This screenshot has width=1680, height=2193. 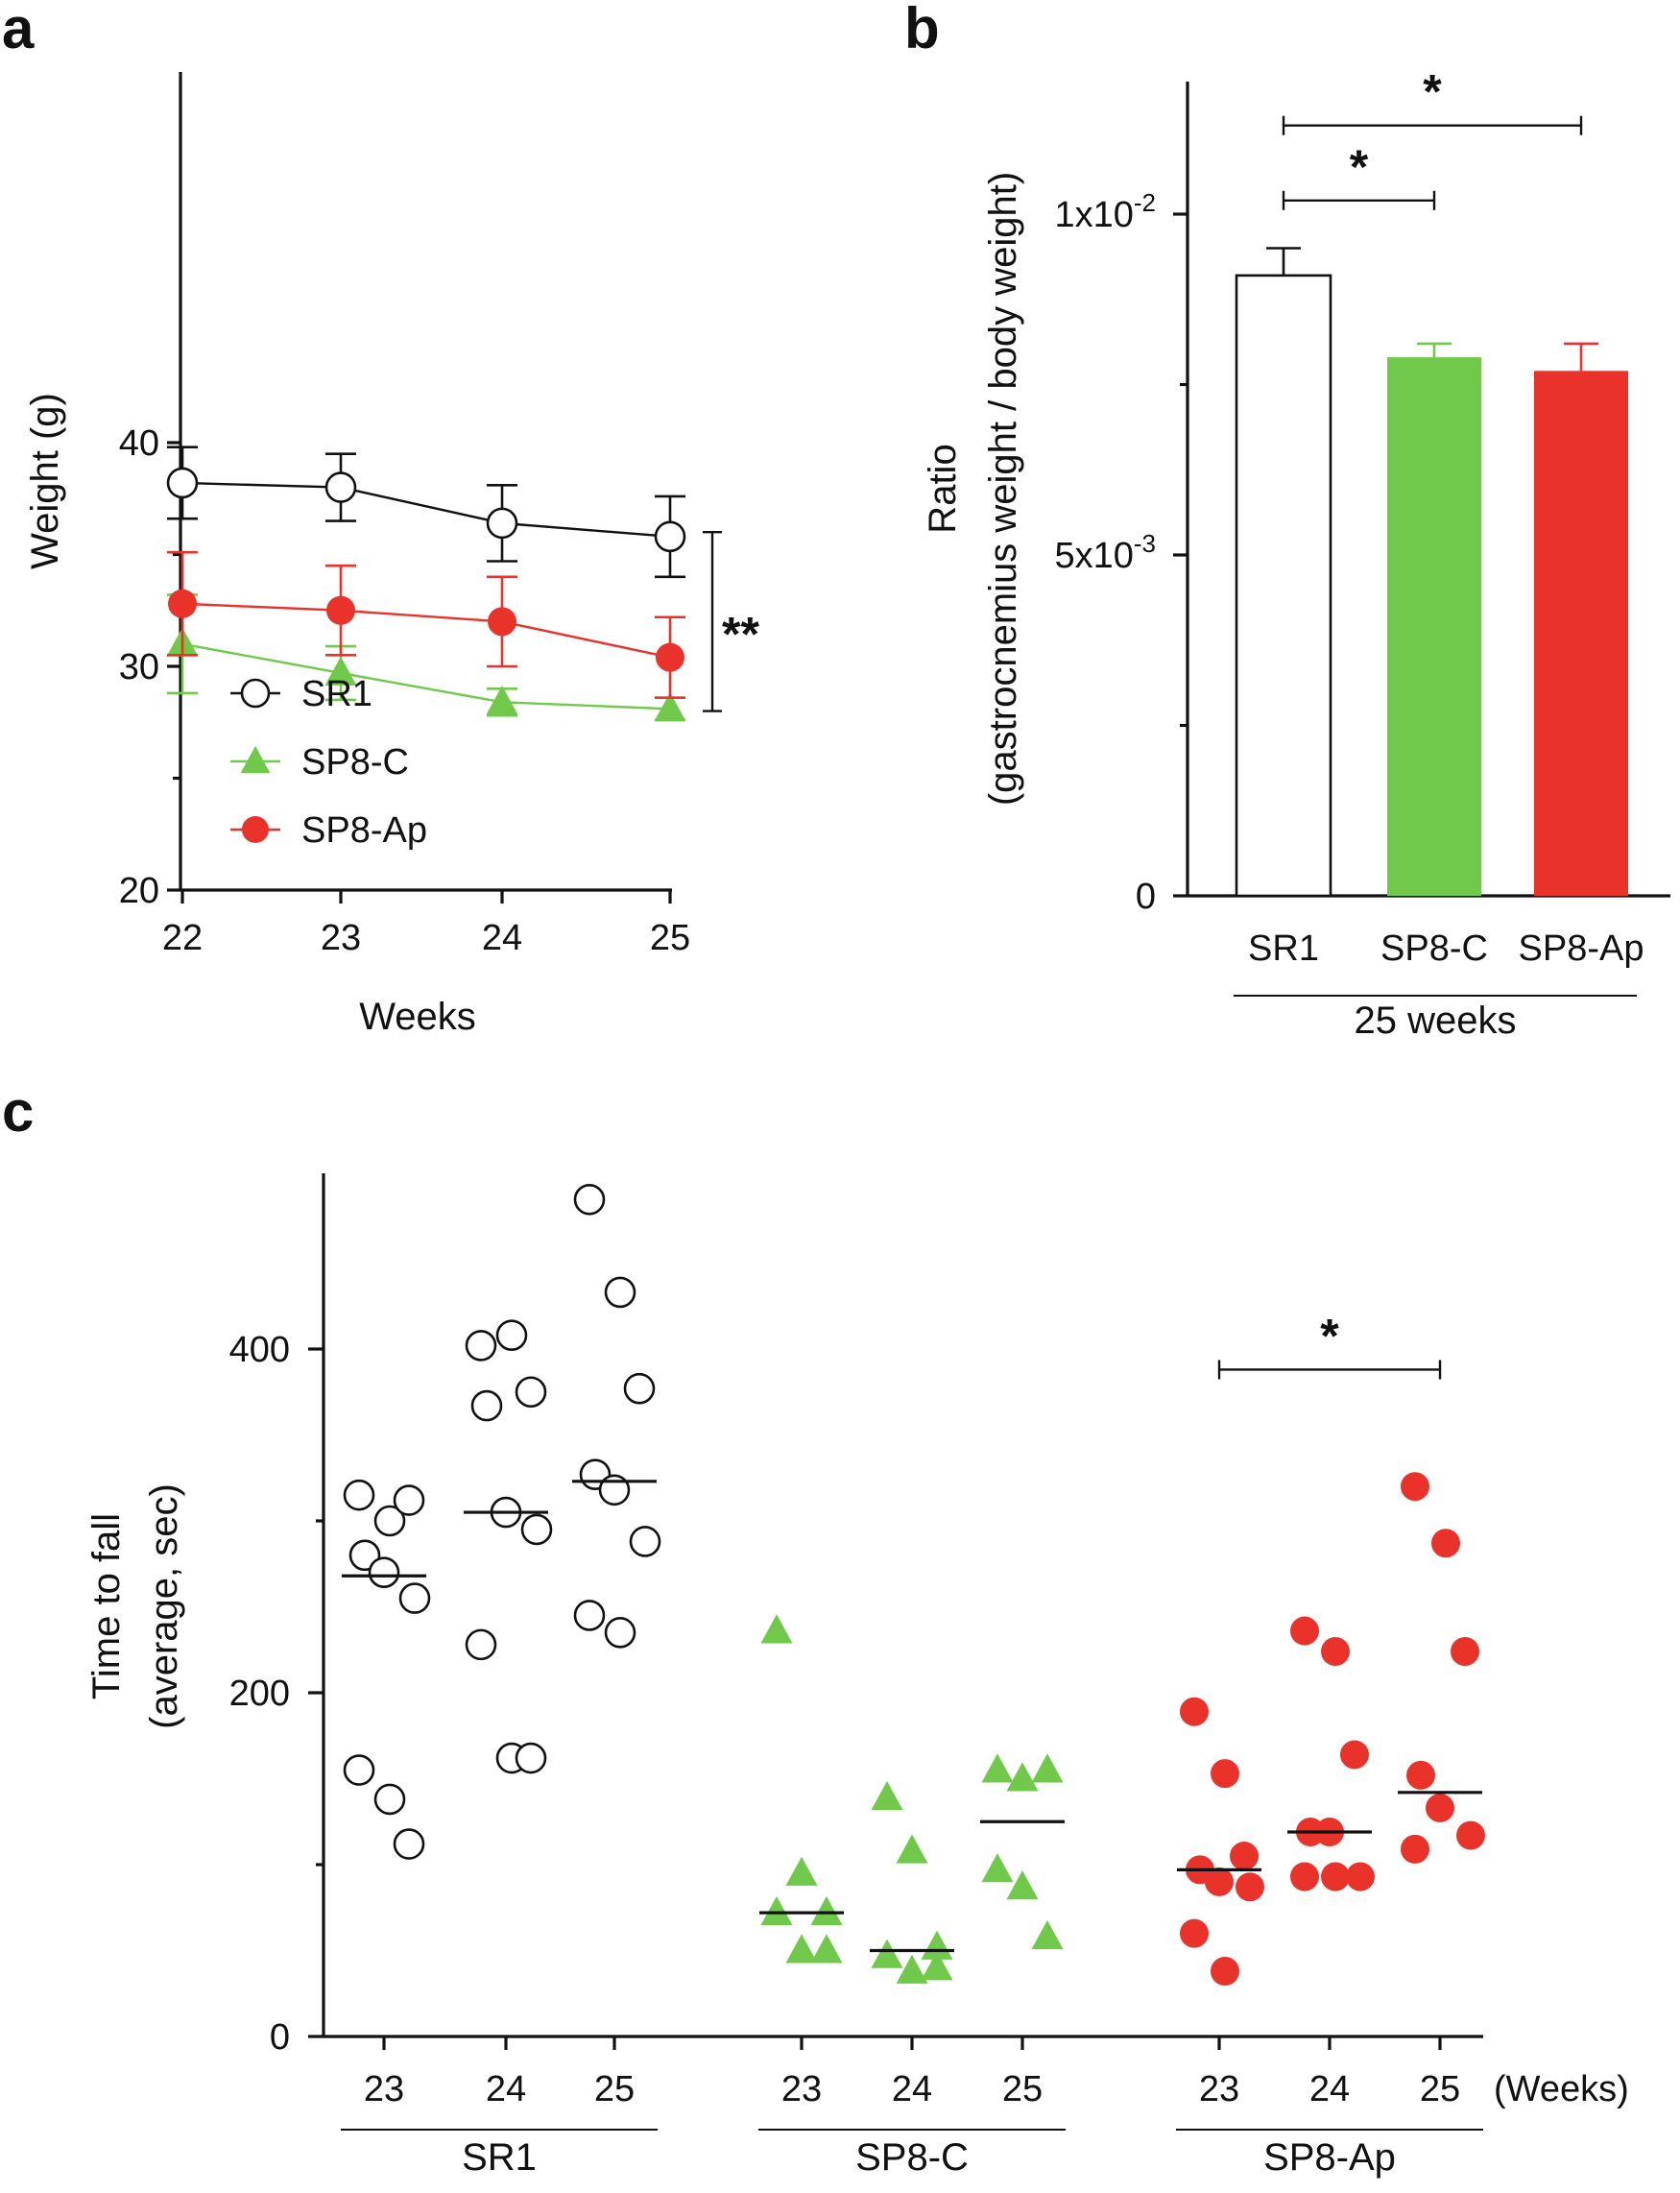 I want to click on panel-c-group-sp8ap: 23 24 25 SP8-Ap, so click(x=1330, y=1825).